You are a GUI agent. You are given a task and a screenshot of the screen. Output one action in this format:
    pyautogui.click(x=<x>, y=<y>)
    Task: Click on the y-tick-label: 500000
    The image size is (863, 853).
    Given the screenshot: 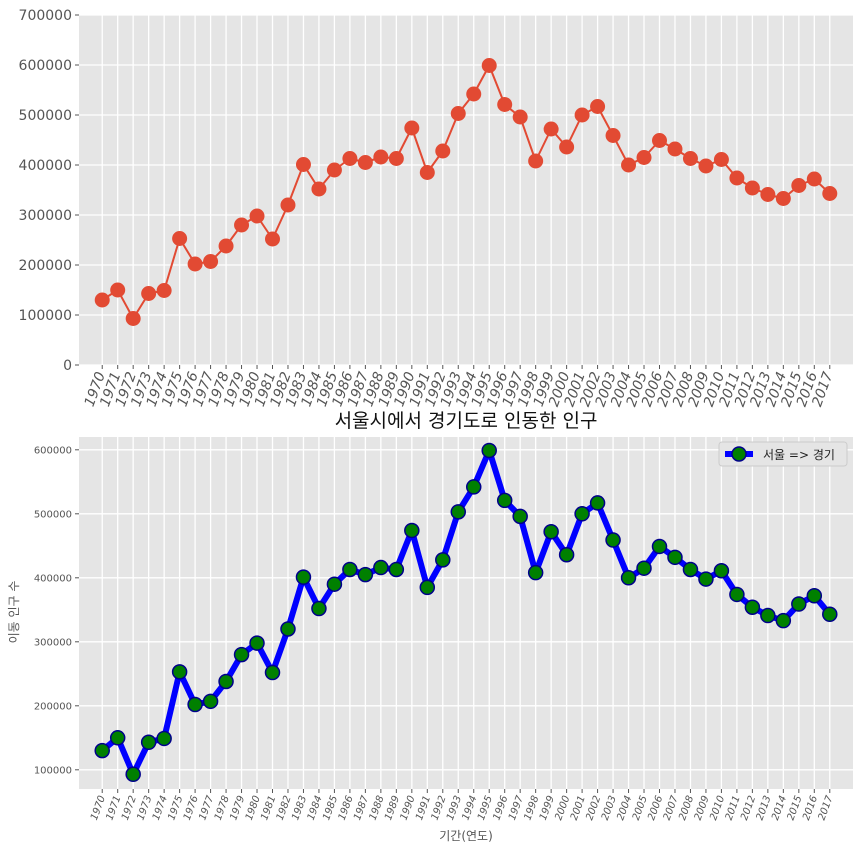 What is the action you would take?
    pyautogui.click(x=53, y=514)
    